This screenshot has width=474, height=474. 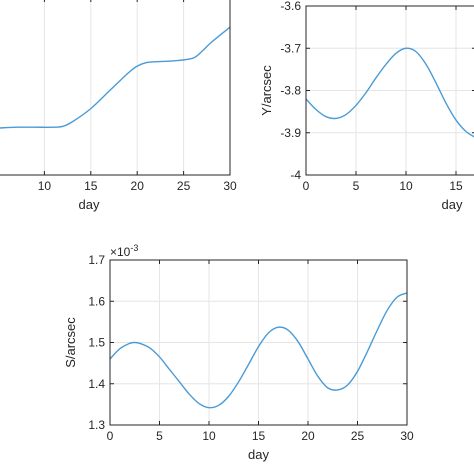 I want to click on y-tick-label: 1.7, so click(x=96, y=260).